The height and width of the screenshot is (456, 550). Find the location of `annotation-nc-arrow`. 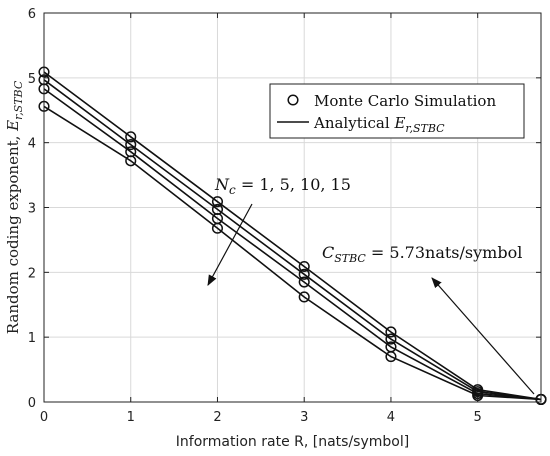

annotation-nc-arrow is located at coordinates (230, 244).